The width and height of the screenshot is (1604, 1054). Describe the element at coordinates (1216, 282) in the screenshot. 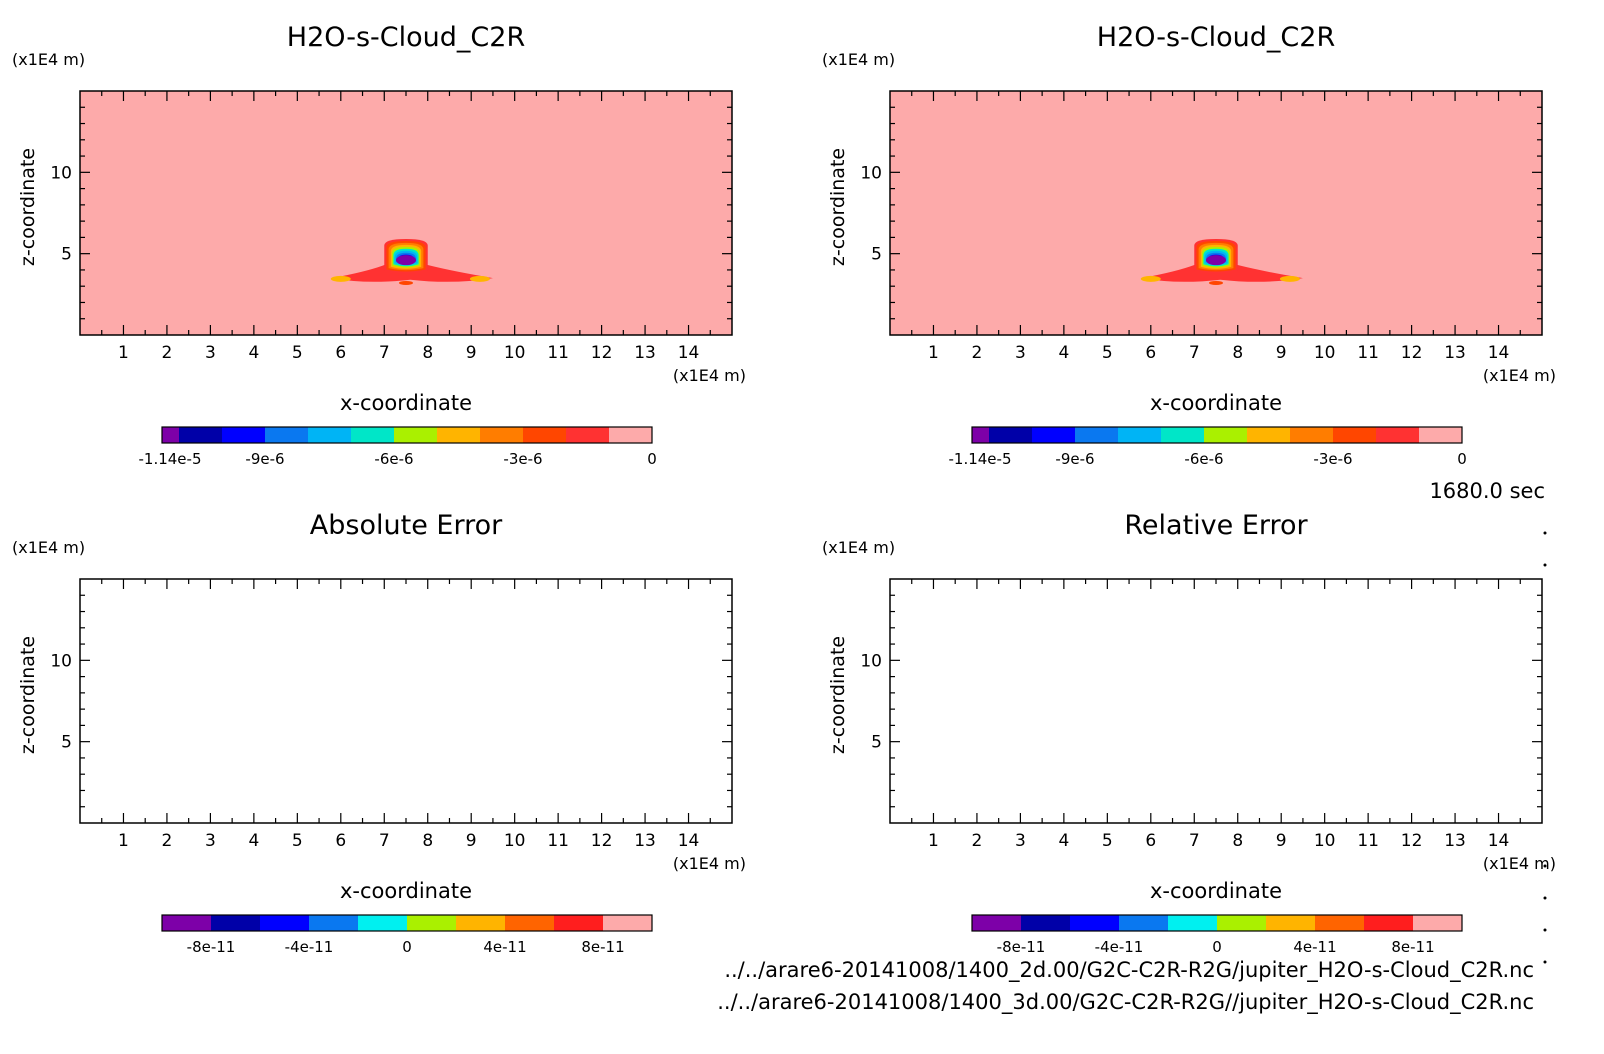

I see `cloud-under-spot` at that location.